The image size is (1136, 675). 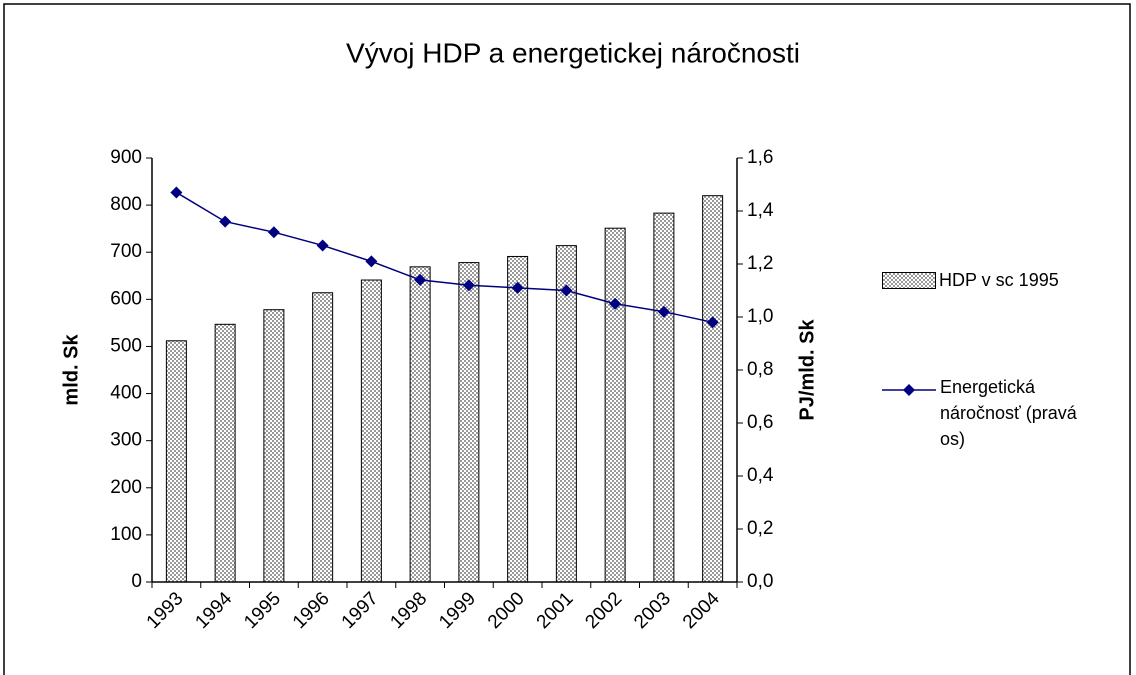 What do you see at coordinates (760, 422) in the screenshot?
I see `y2-tick-label: 0,6` at bounding box center [760, 422].